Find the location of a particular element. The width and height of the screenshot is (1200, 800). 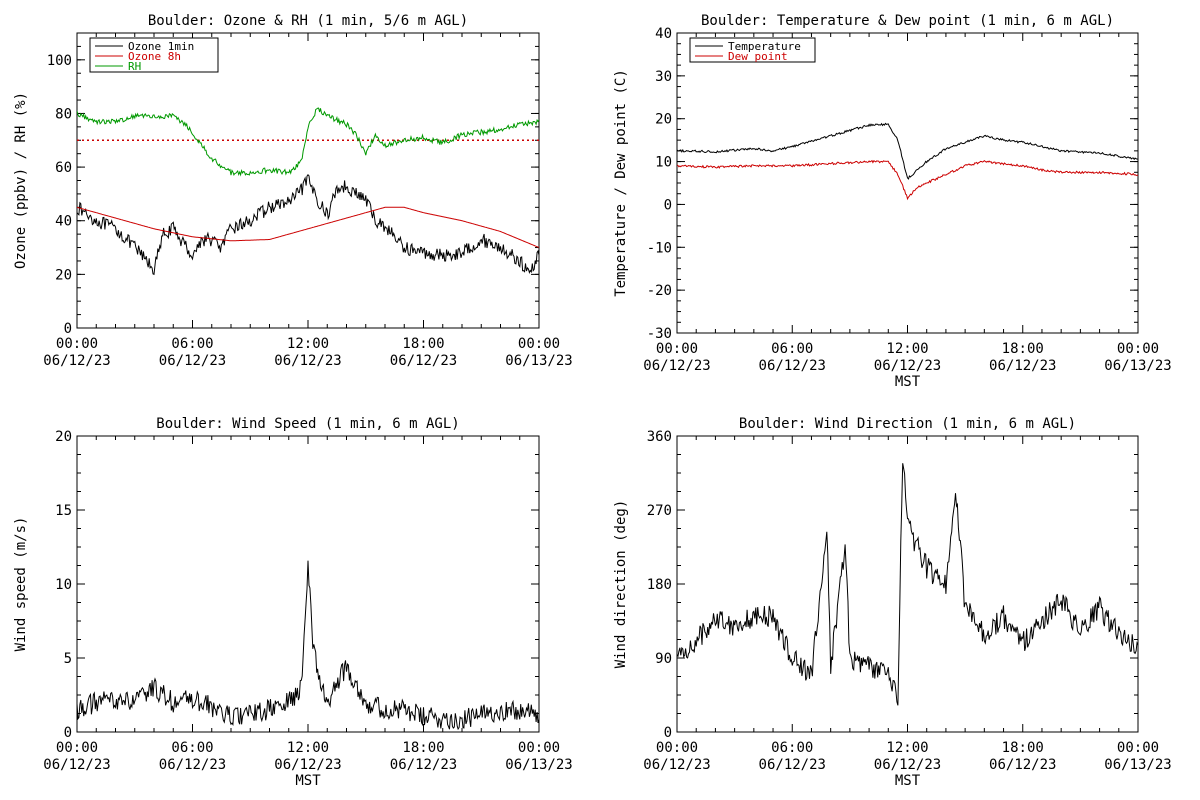

y-axis-label: Wind direction (deg) is located at coordinates (621, 584).